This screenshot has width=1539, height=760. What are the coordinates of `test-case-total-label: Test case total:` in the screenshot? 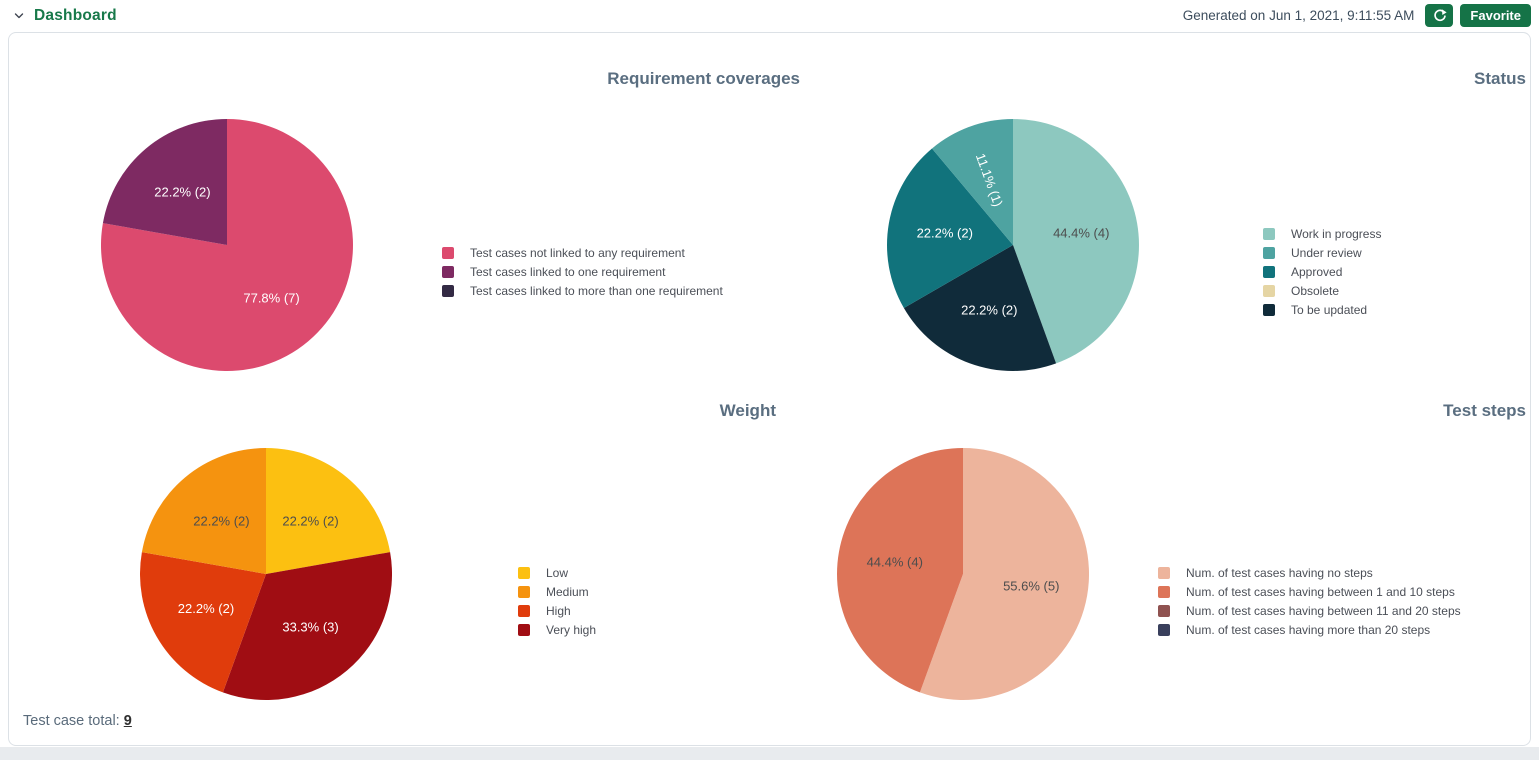 It's located at (71, 721).